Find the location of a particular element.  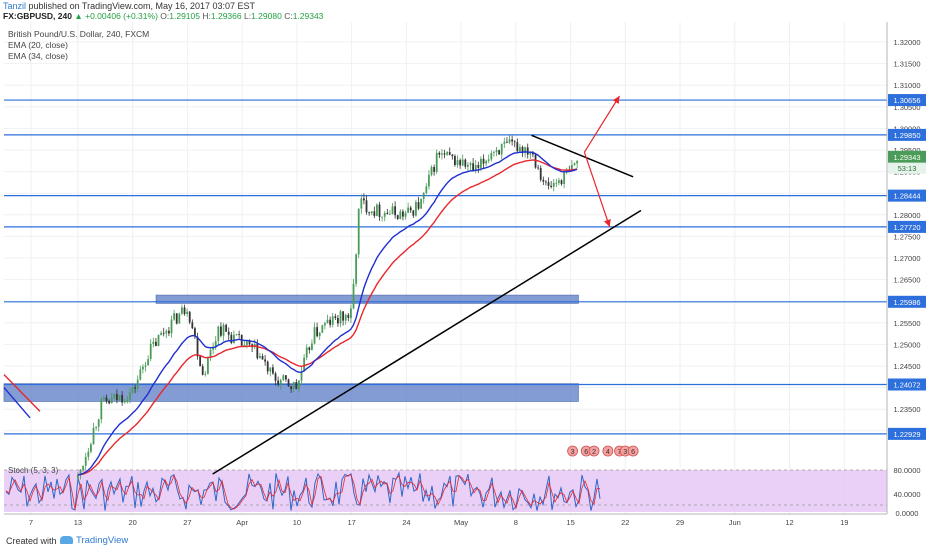

x-tick-label: 7 is located at coordinates (31, 522).